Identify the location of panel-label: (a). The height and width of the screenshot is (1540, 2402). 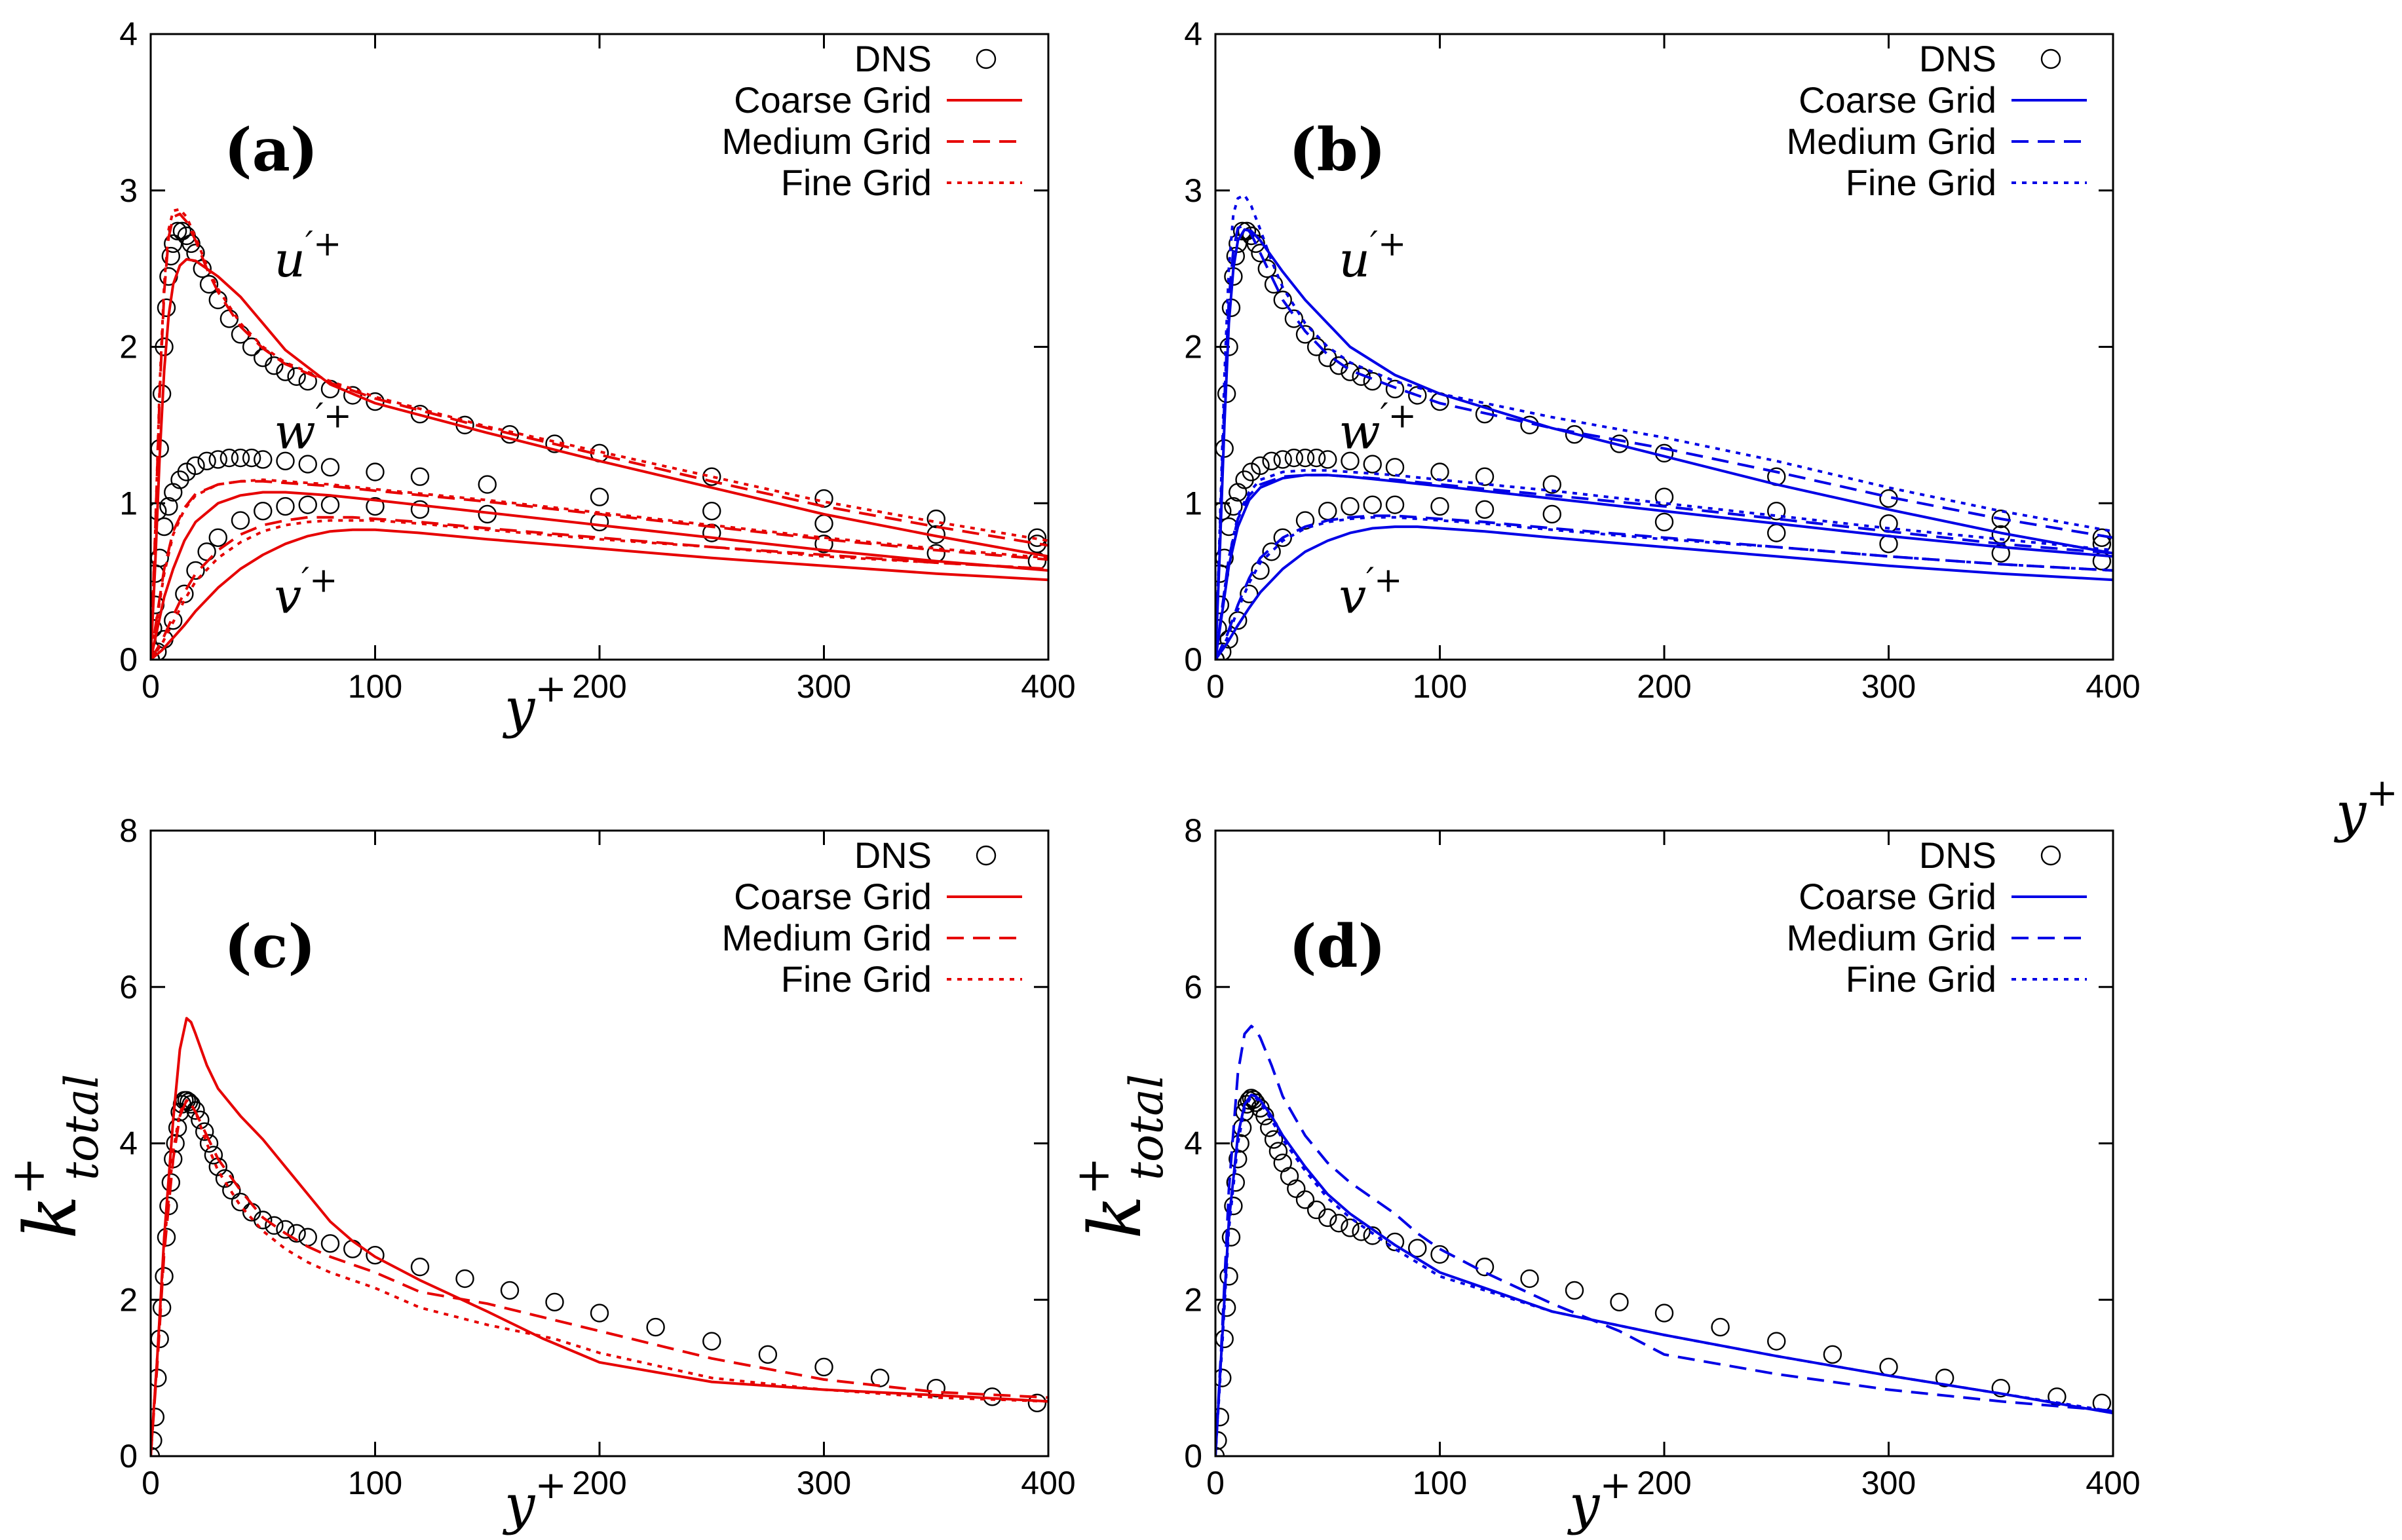
(271, 150).